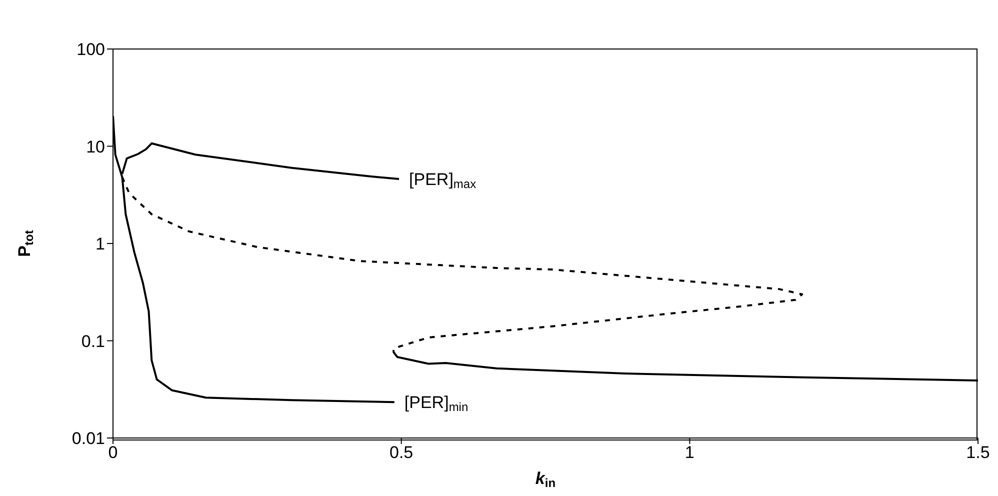 The width and height of the screenshot is (998, 496). Describe the element at coordinates (93, 341) in the screenshot. I see `y-tick-label: 0.1` at that location.